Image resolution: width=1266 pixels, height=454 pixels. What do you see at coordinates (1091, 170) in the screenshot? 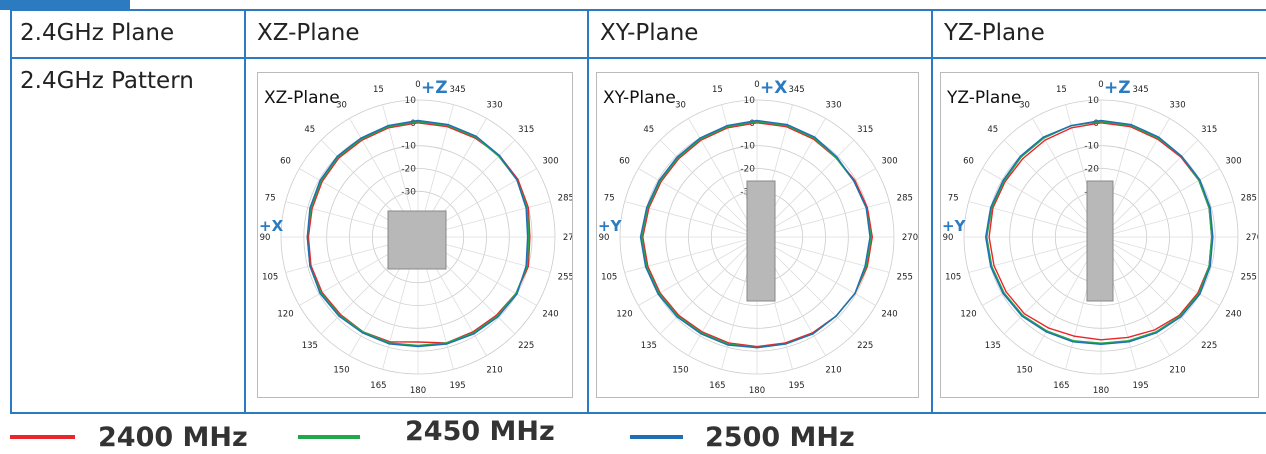
I see `r-tick-label: -20` at bounding box center [1091, 170].